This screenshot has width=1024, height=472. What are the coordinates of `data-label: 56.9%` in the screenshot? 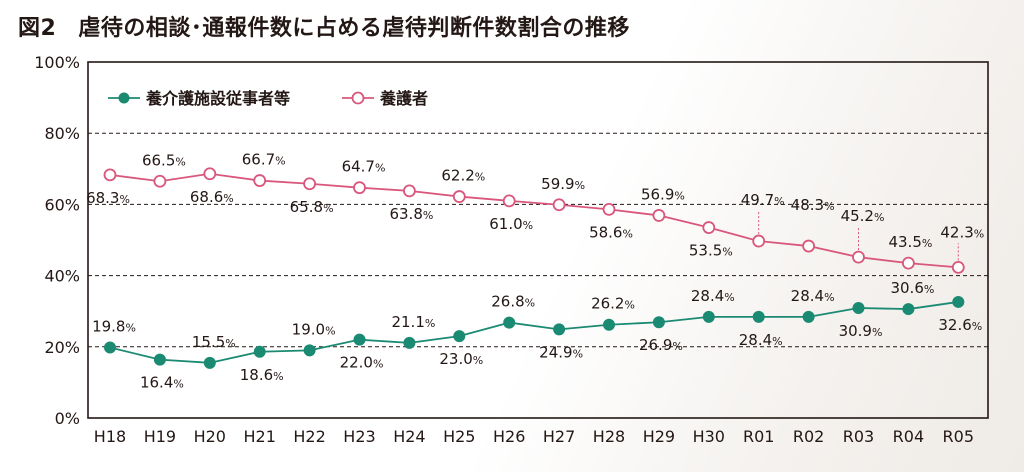 It's located at (663, 194).